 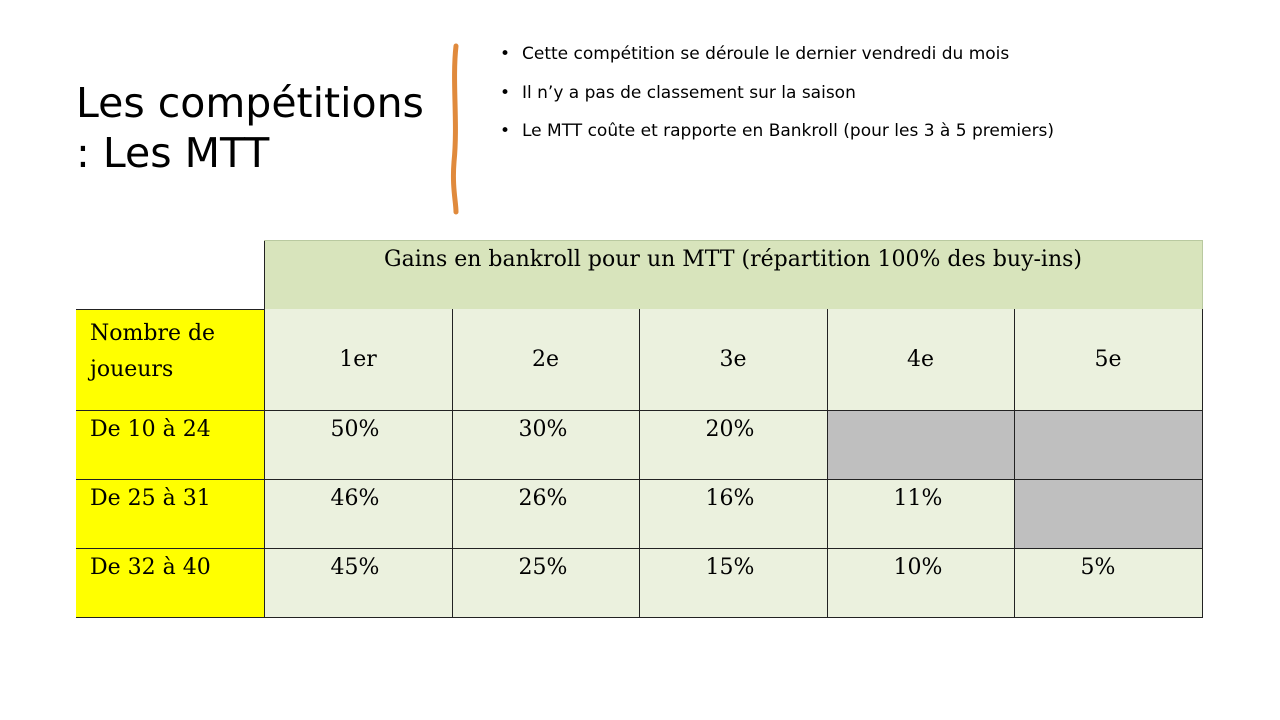 I want to click on slide-title-line-2: : Les MTT, so click(x=173, y=153).